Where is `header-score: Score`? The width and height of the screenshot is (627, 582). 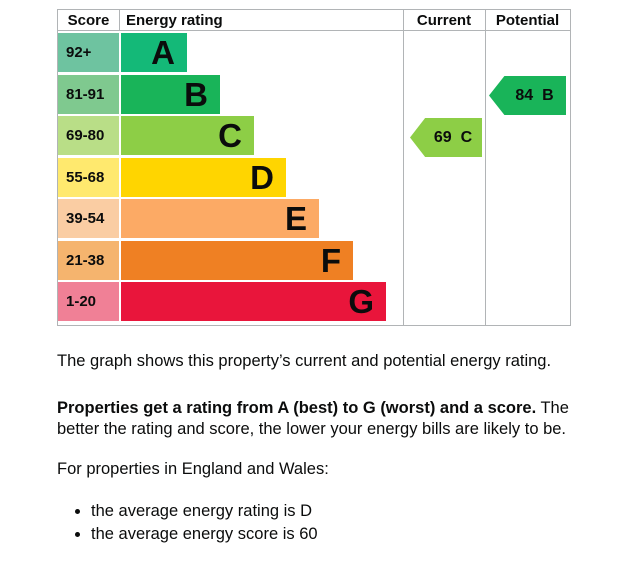
header-score: Score is located at coordinates (88, 20).